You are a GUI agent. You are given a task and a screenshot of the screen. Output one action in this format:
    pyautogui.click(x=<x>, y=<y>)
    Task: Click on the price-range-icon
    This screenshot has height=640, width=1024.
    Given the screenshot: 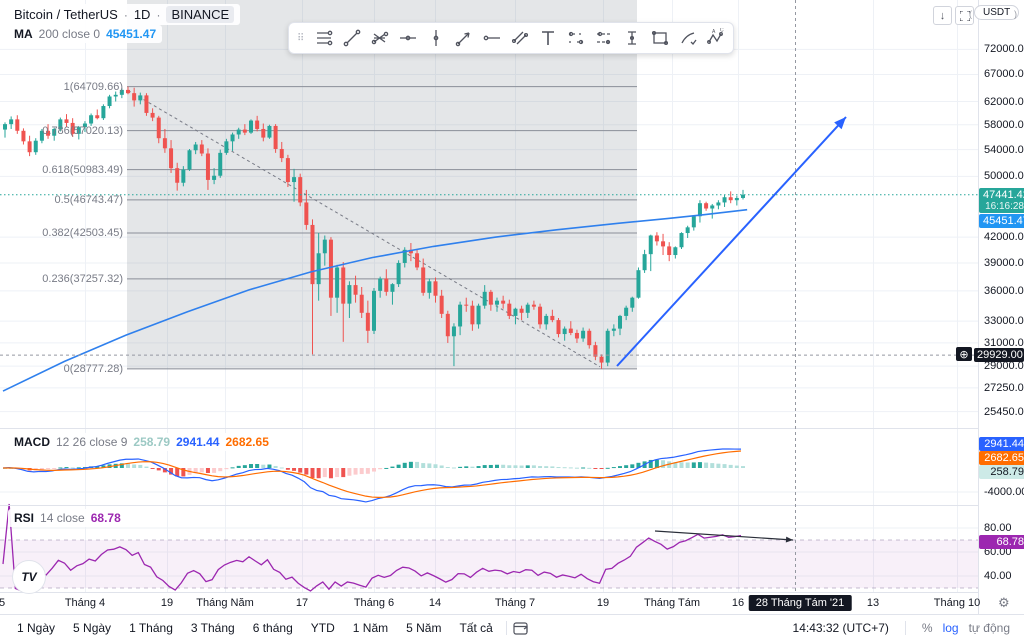 What is the action you would take?
    pyautogui.click(x=632, y=38)
    